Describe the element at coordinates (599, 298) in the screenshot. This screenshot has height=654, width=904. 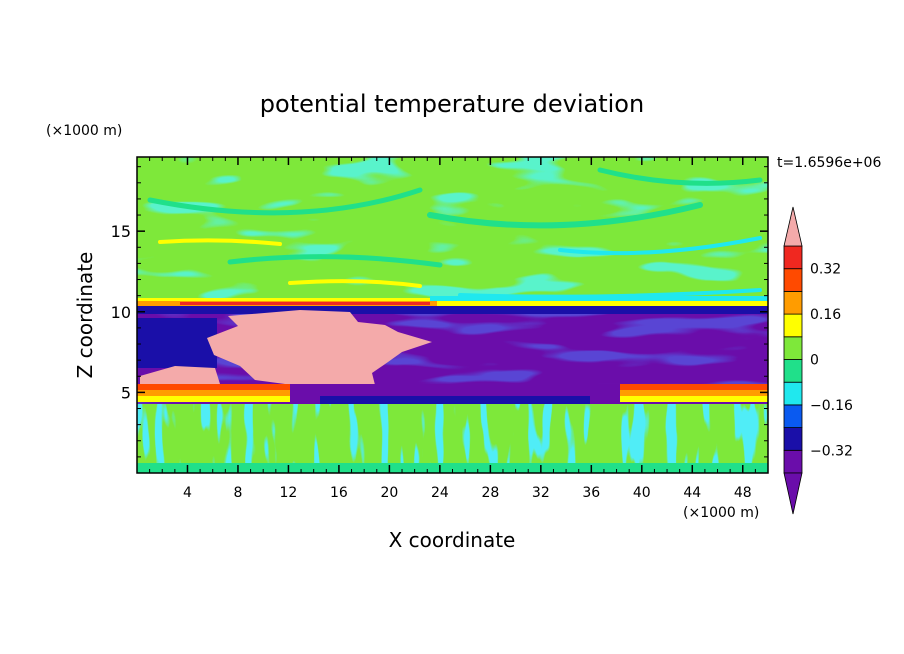
I see `tropopause-cyan` at that location.